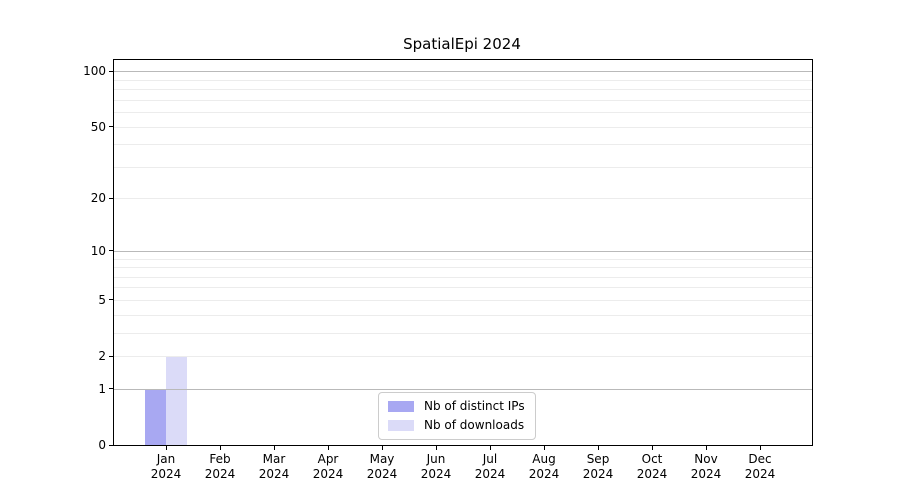 The height and width of the screenshot is (500, 900). What do you see at coordinates (102, 445) in the screenshot?
I see `y-tick-label: 0` at bounding box center [102, 445].